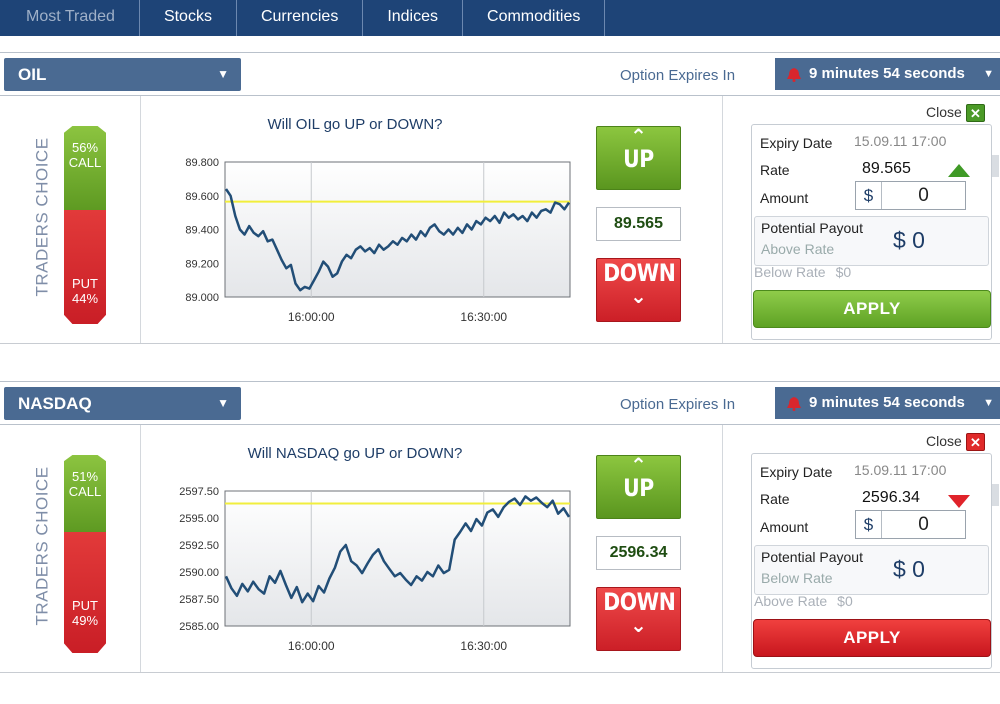  I want to click on put-label: PUT, so click(85, 605).